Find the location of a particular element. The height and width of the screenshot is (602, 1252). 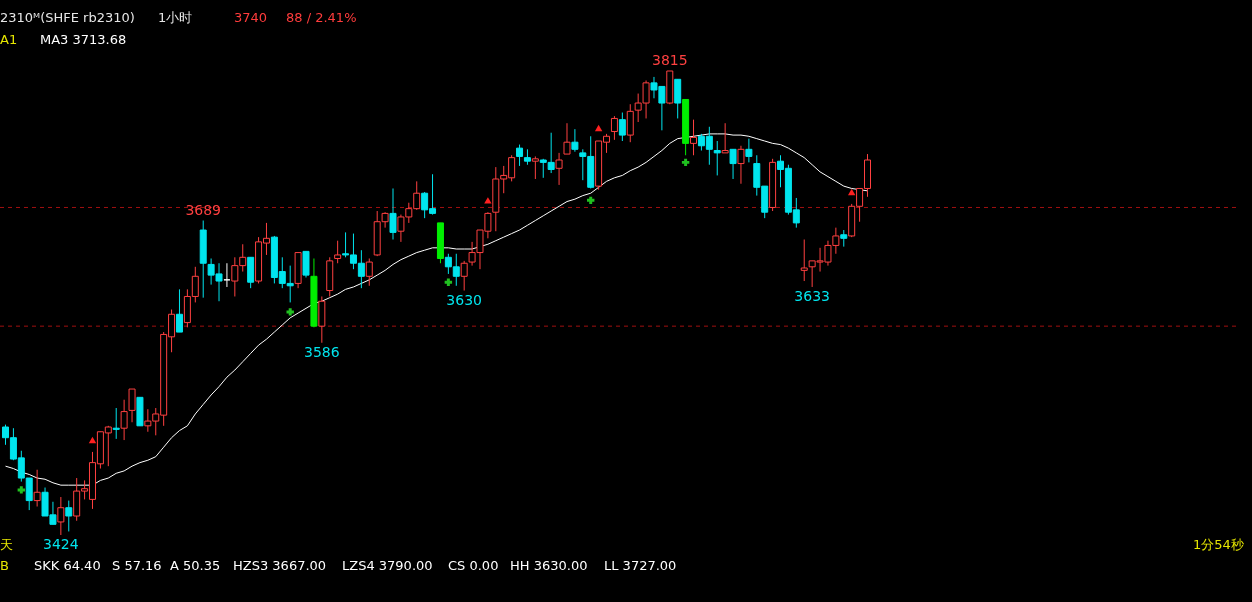

text: SKK 64.40 is located at coordinates (67, 565).